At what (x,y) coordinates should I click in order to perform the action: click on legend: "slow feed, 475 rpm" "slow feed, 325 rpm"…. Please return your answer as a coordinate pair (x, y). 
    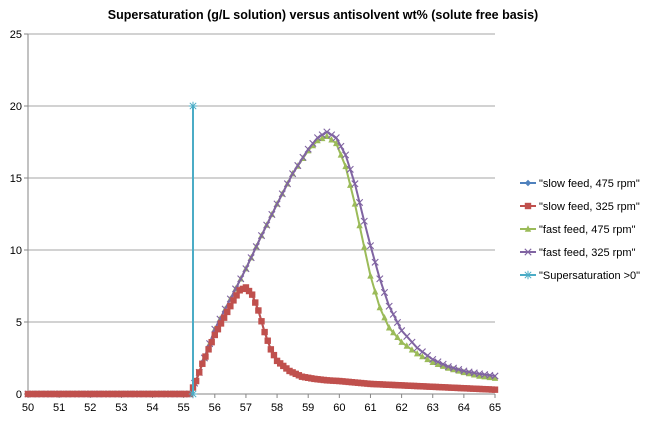
    Looking at the image, I should click on (580, 230).